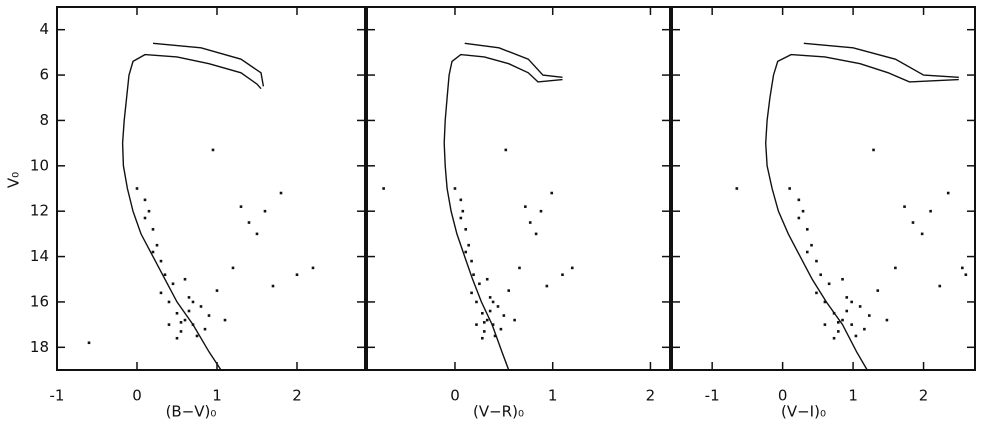  I want to click on y-tick-label: 8, so click(44, 120).